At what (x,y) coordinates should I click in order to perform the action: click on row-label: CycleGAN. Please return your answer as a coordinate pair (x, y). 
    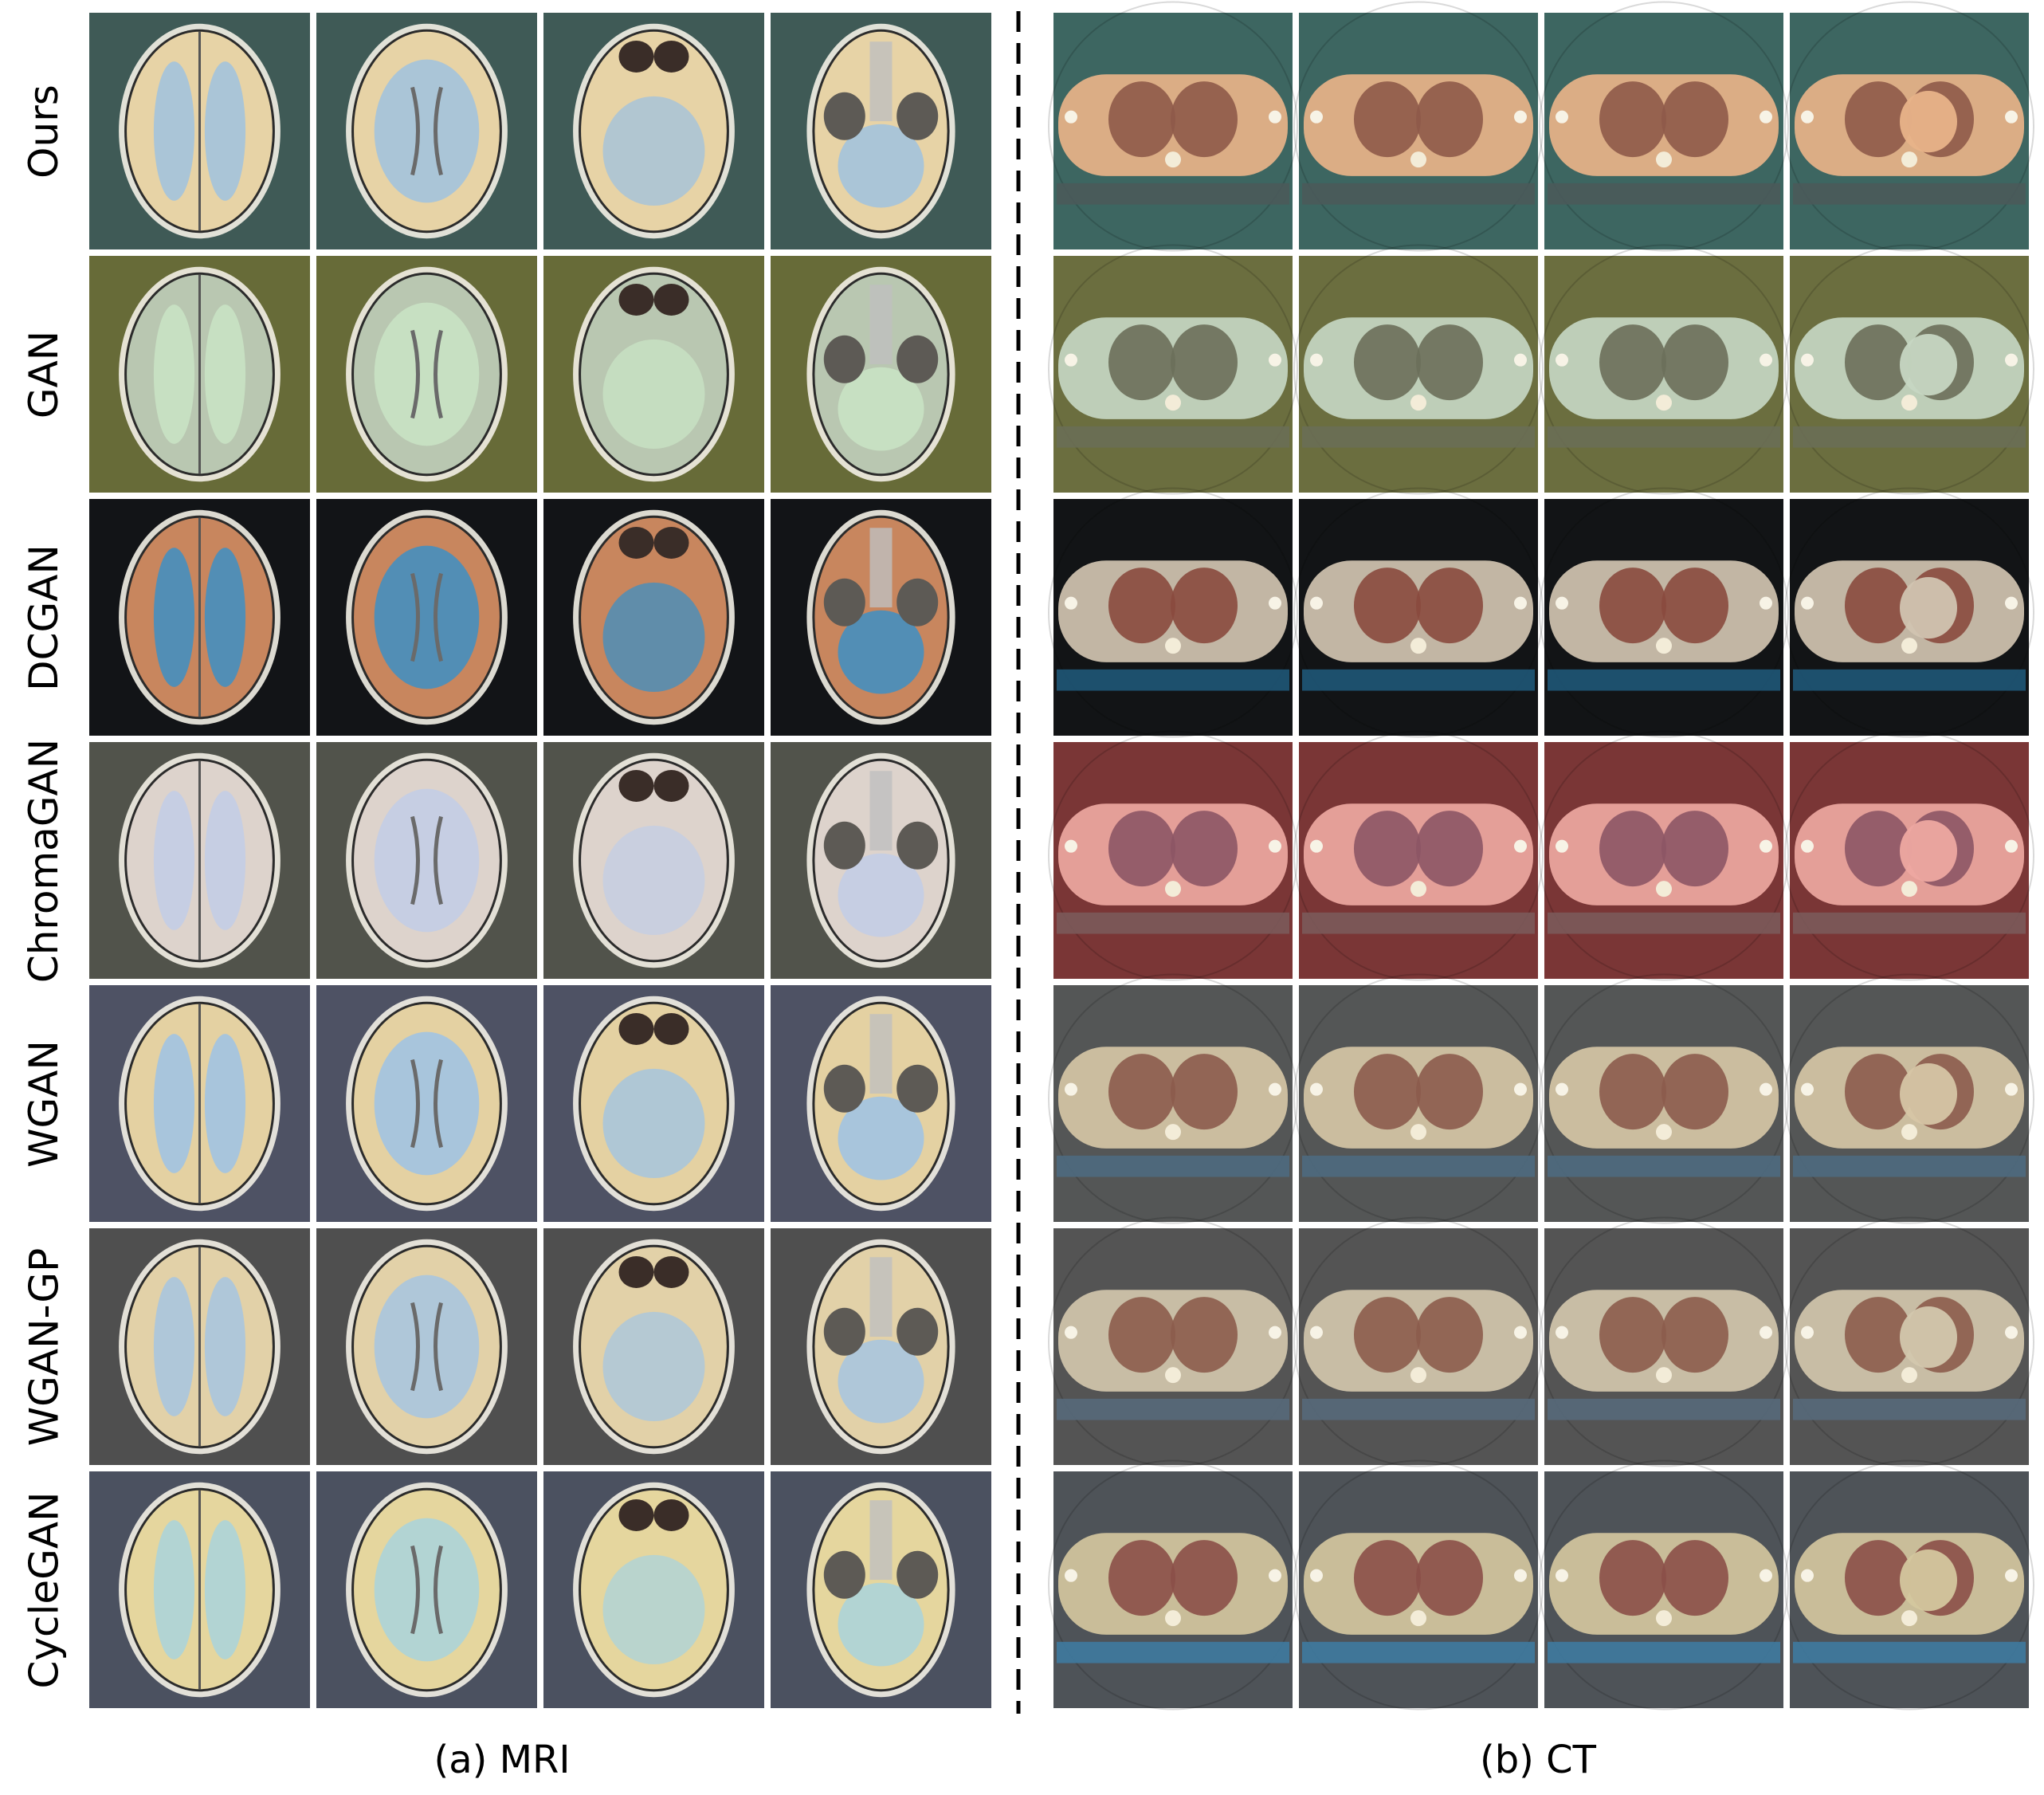
    Looking at the image, I should click on (44, 1589).